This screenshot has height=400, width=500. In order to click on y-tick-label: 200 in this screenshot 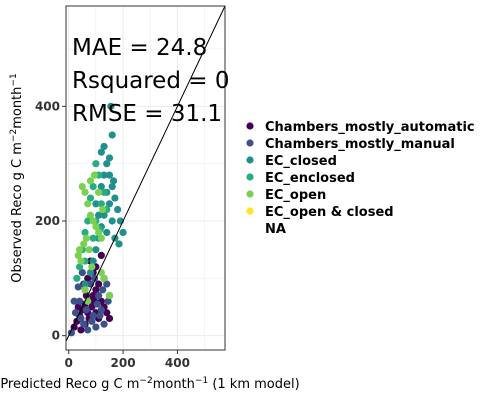, I will do `click(47, 221)`.